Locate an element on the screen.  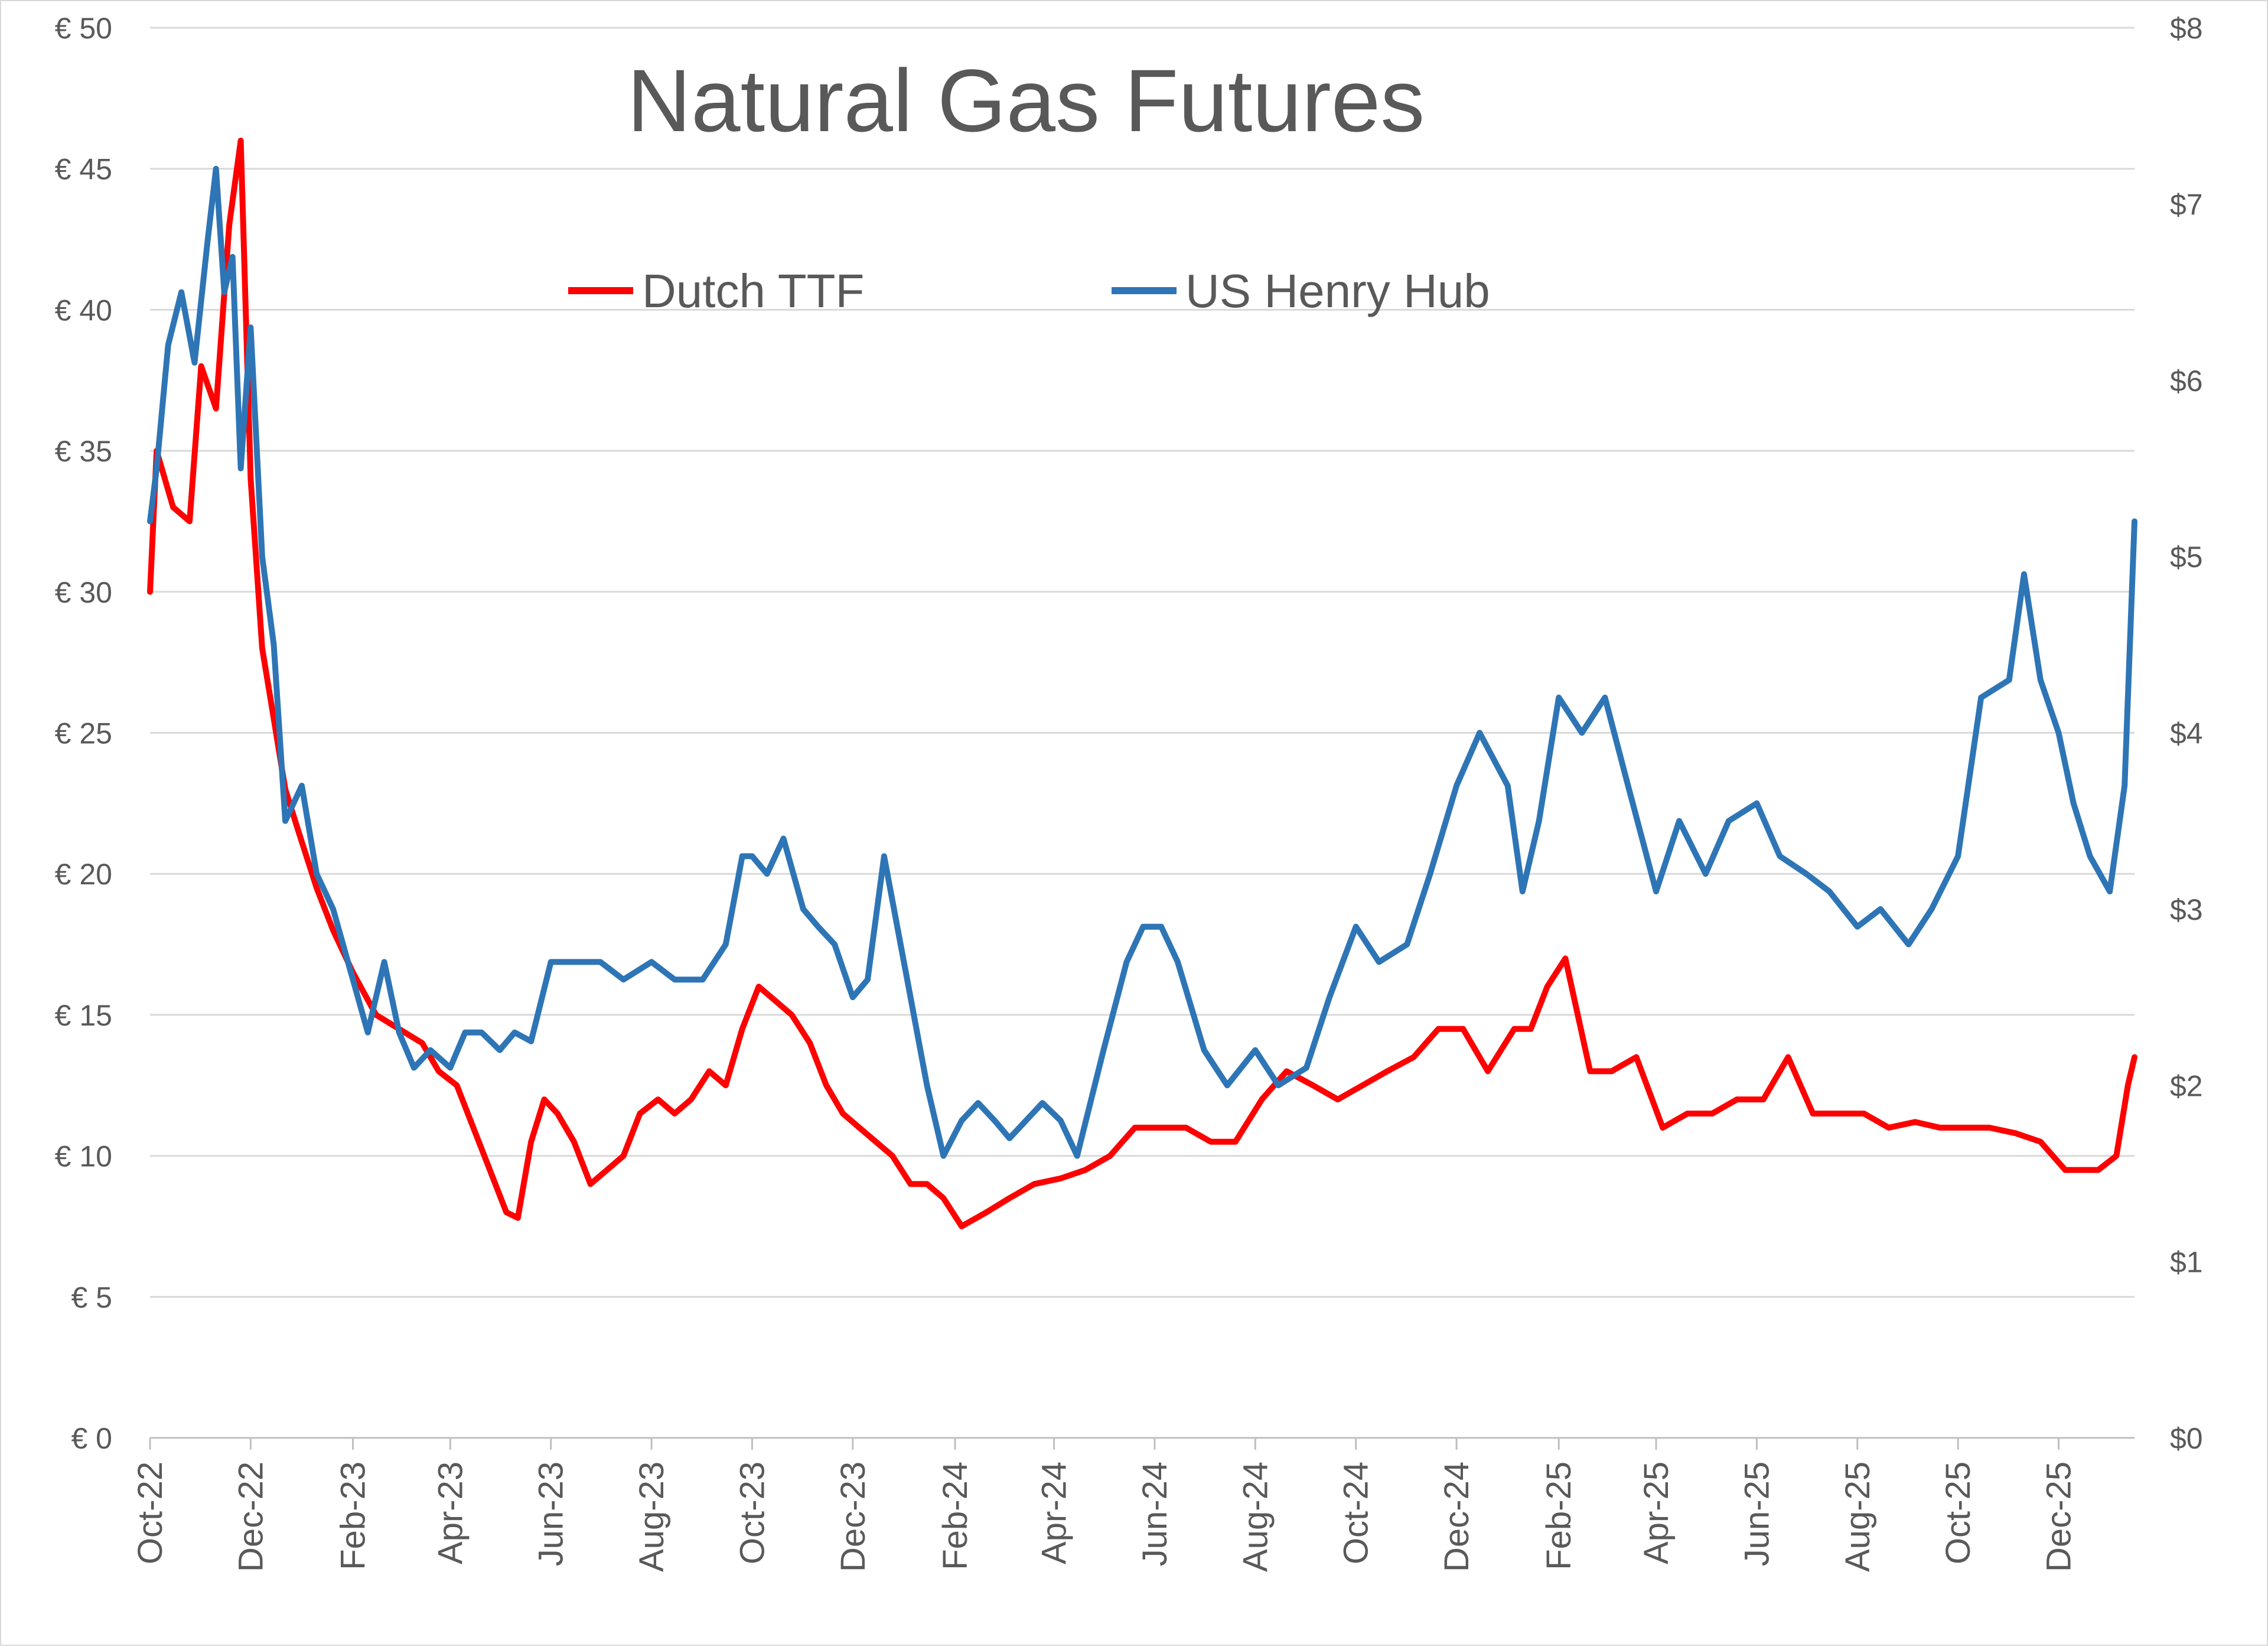
x-tick-label: Apr-23 is located at coordinates (450, 1513).